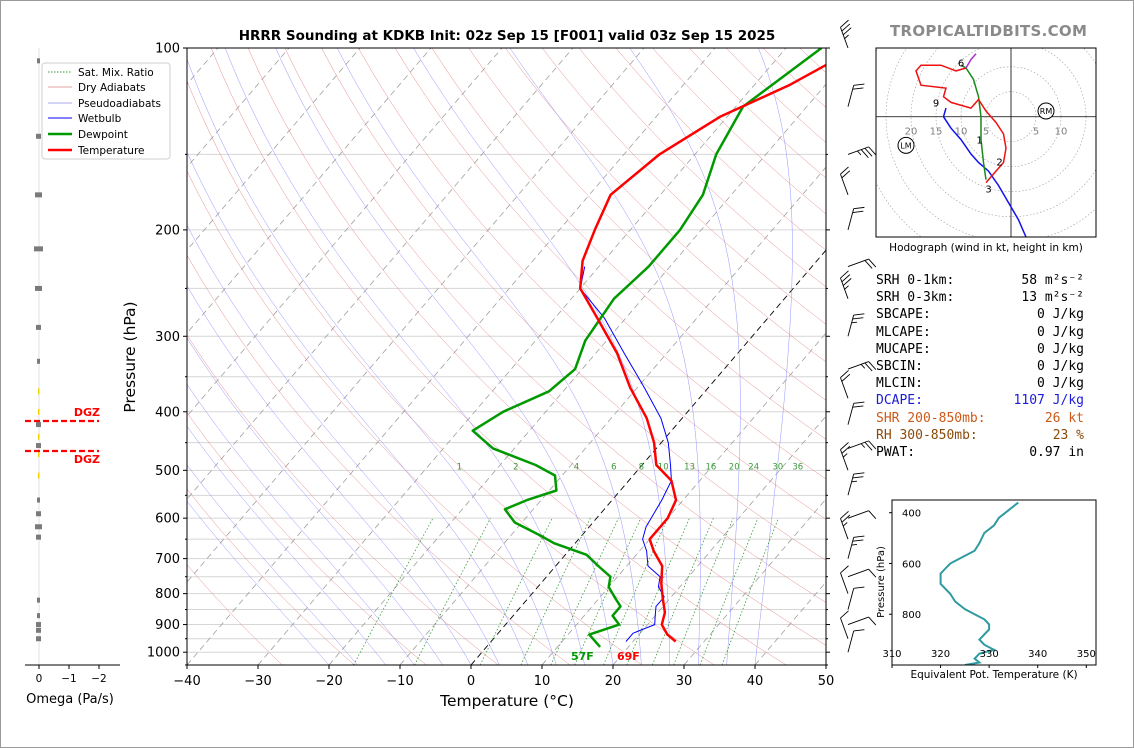 The image size is (1134, 748). Describe the element at coordinates (994, 582) in the screenshot. I see `theta-e-frame` at that location.